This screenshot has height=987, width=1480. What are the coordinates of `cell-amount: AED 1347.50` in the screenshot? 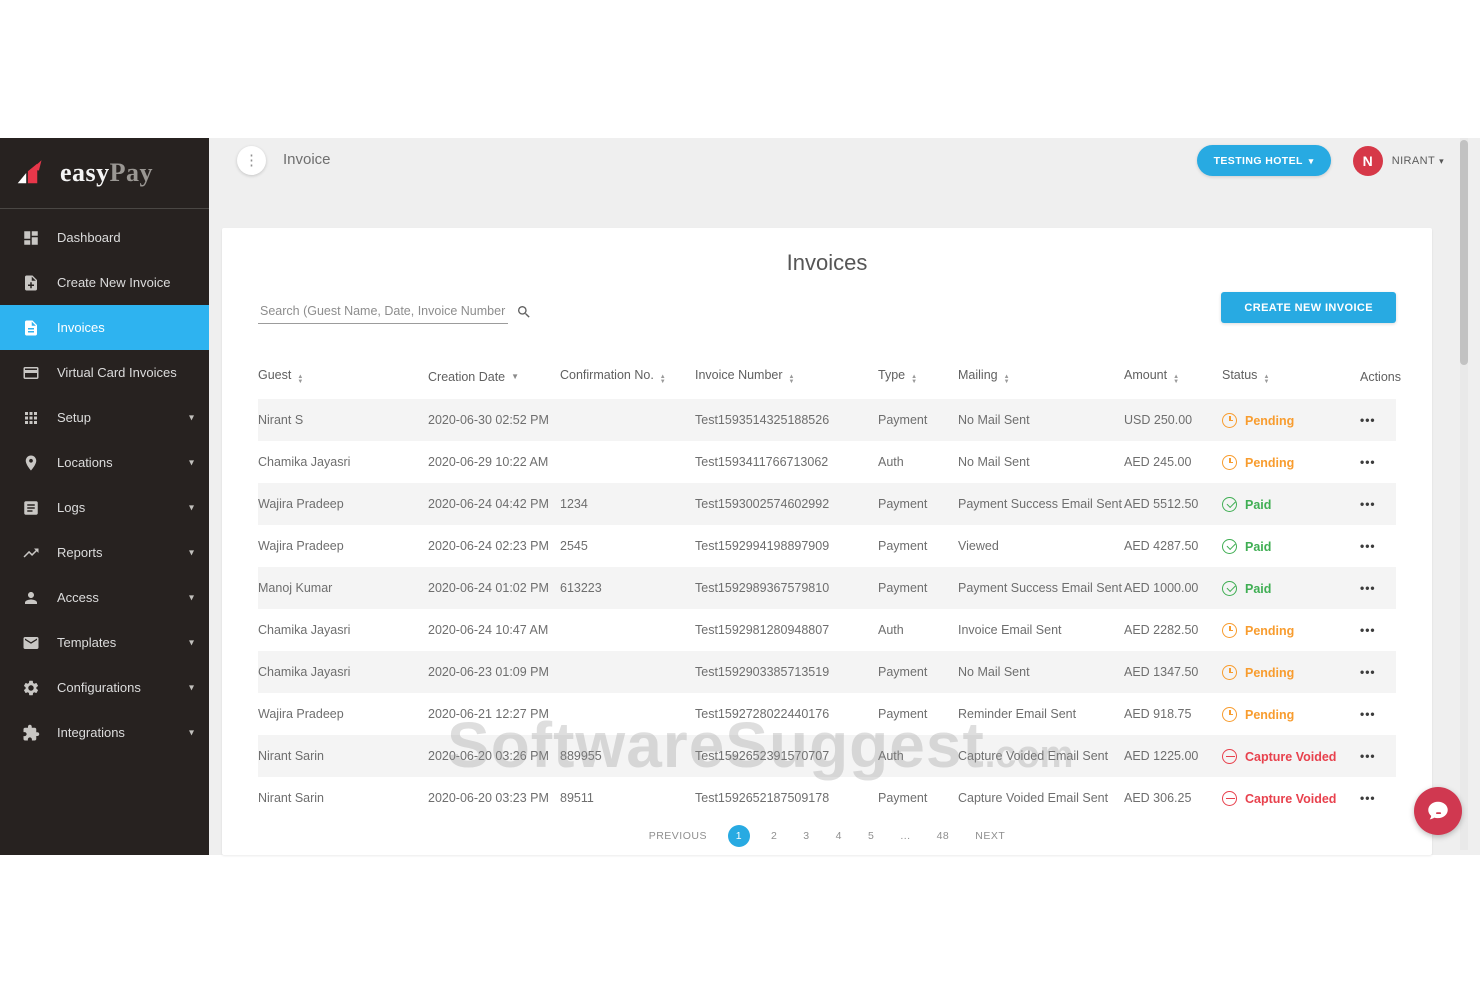 It's located at (1161, 672).